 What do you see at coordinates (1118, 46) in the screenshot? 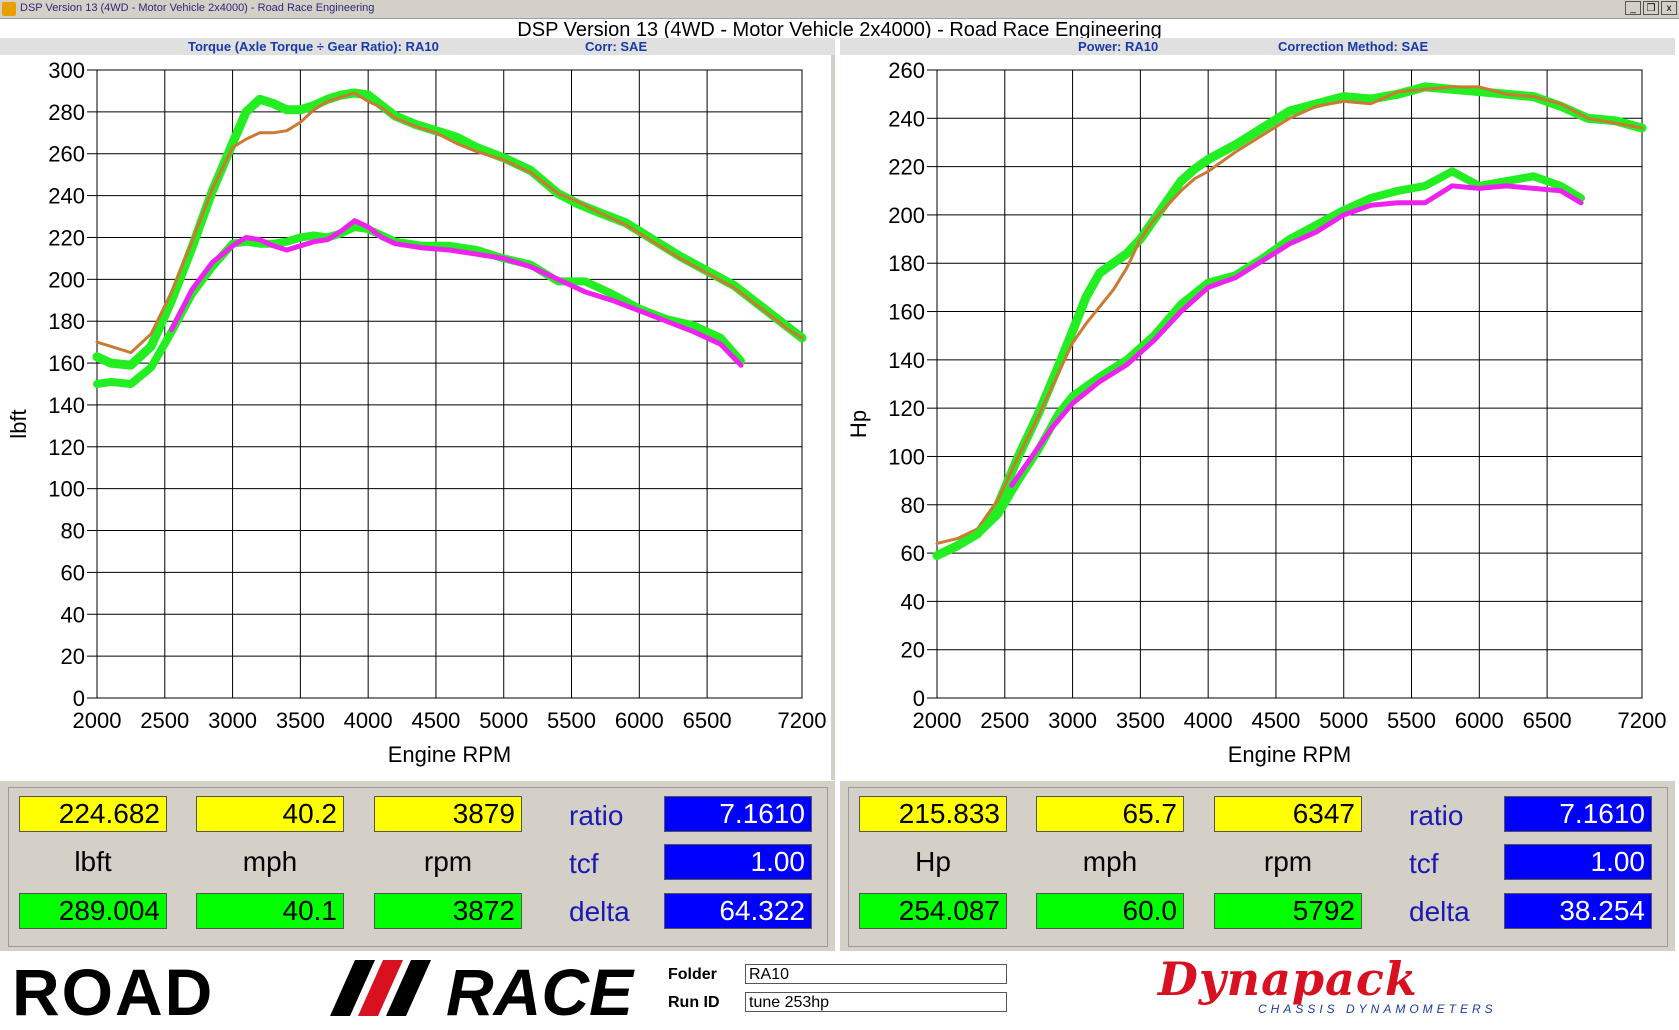
I see `right-measure-label: Power: RA10` at bounding box center [1118, 46].